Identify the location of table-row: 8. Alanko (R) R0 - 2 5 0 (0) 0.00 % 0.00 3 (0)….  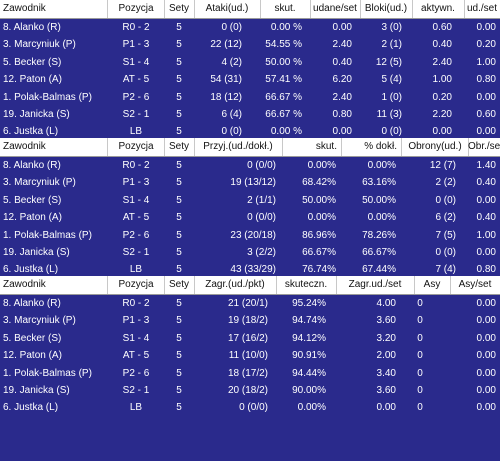
(250, 27).